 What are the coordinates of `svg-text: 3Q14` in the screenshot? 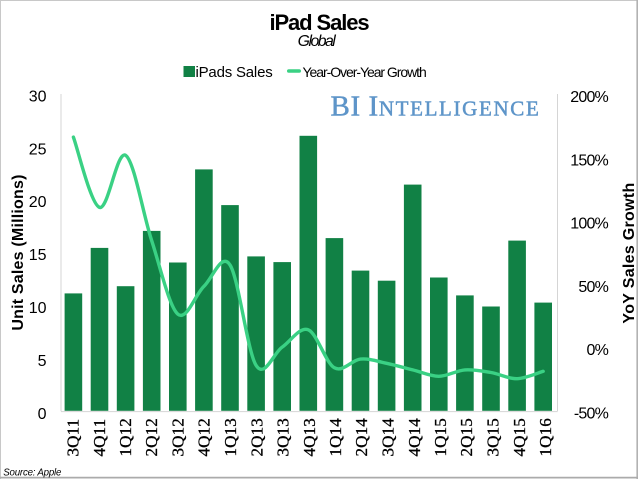 It's located at (388, 437).